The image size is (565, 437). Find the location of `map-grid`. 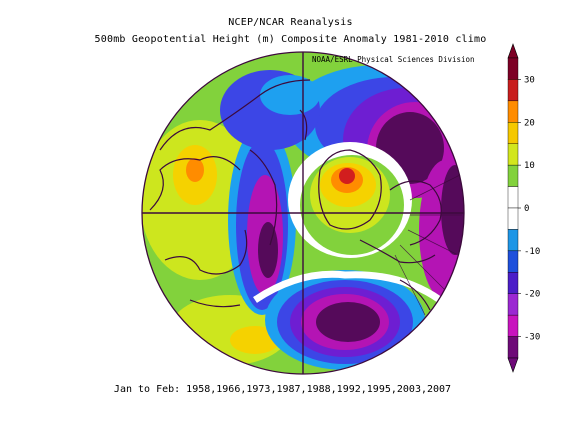

map-grid is located at coordinates (428, 245).